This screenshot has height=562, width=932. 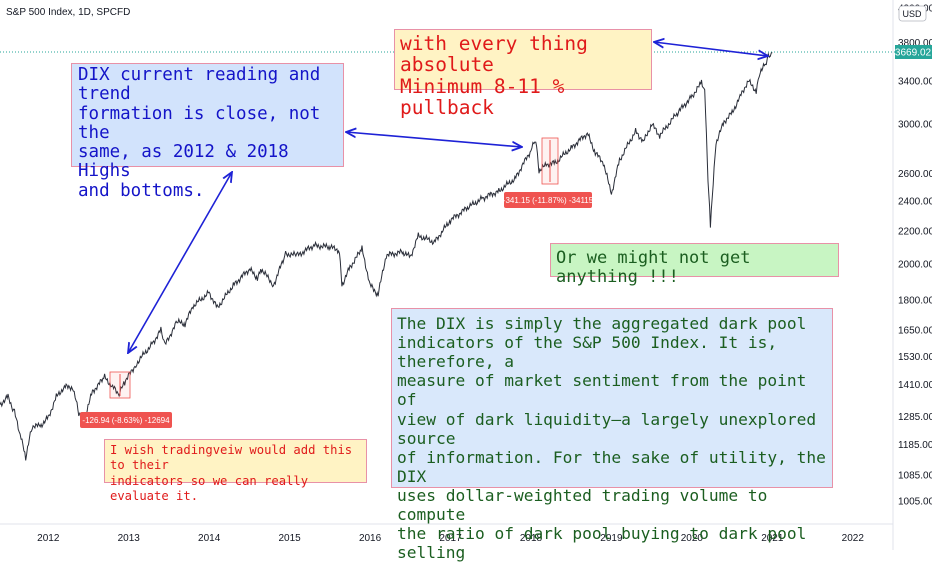 What do you see at coordinates (915, 502) in the screenshot?
I see `price-tick-label: 1005.00` at bounding box center [915, 502].